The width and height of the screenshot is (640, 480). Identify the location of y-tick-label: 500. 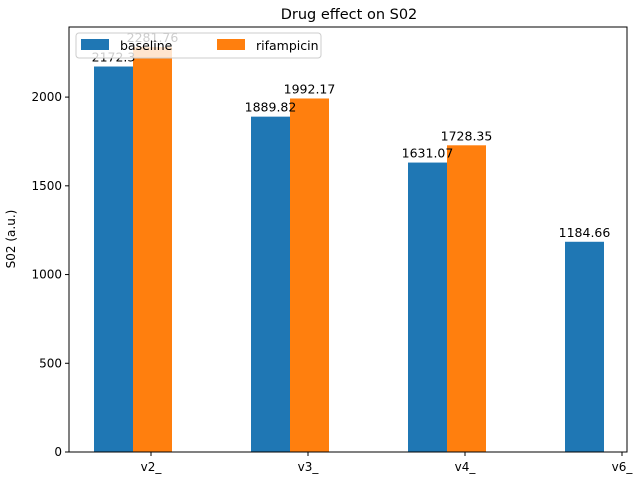
(50, 363).